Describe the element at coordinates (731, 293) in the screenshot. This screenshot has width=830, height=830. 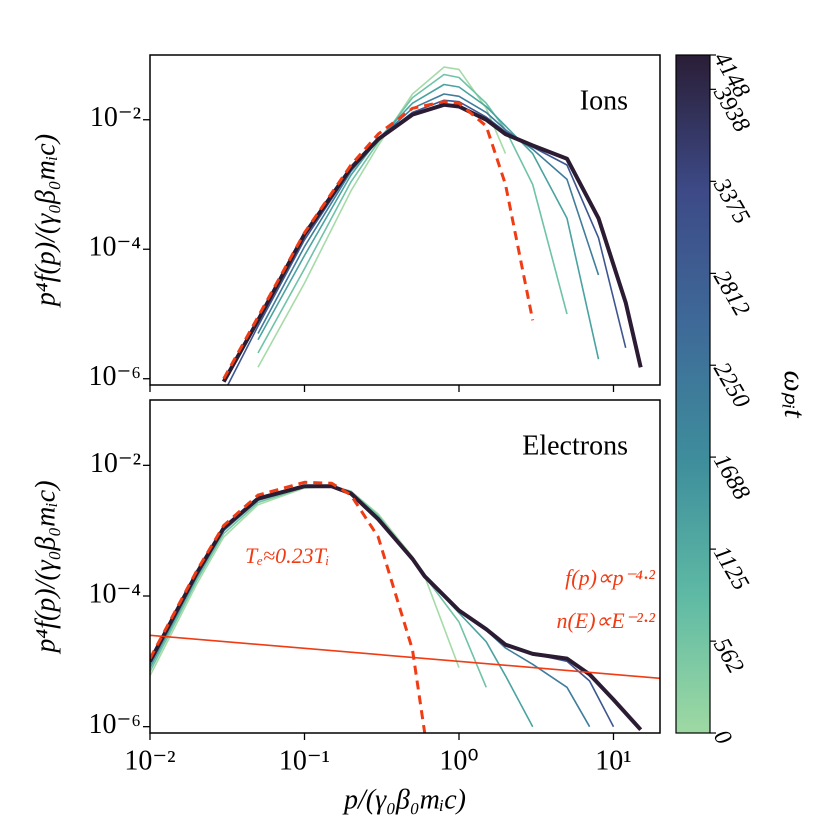
I see `colorbar-tick-label: 2812` at that location.